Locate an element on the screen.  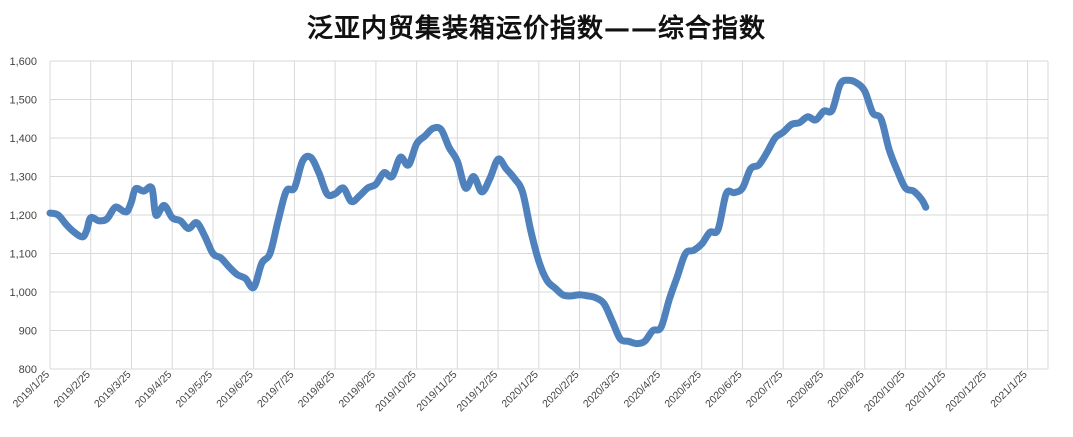
x-tick-label: 2019/10/25 is located at coordinates (396, 392).